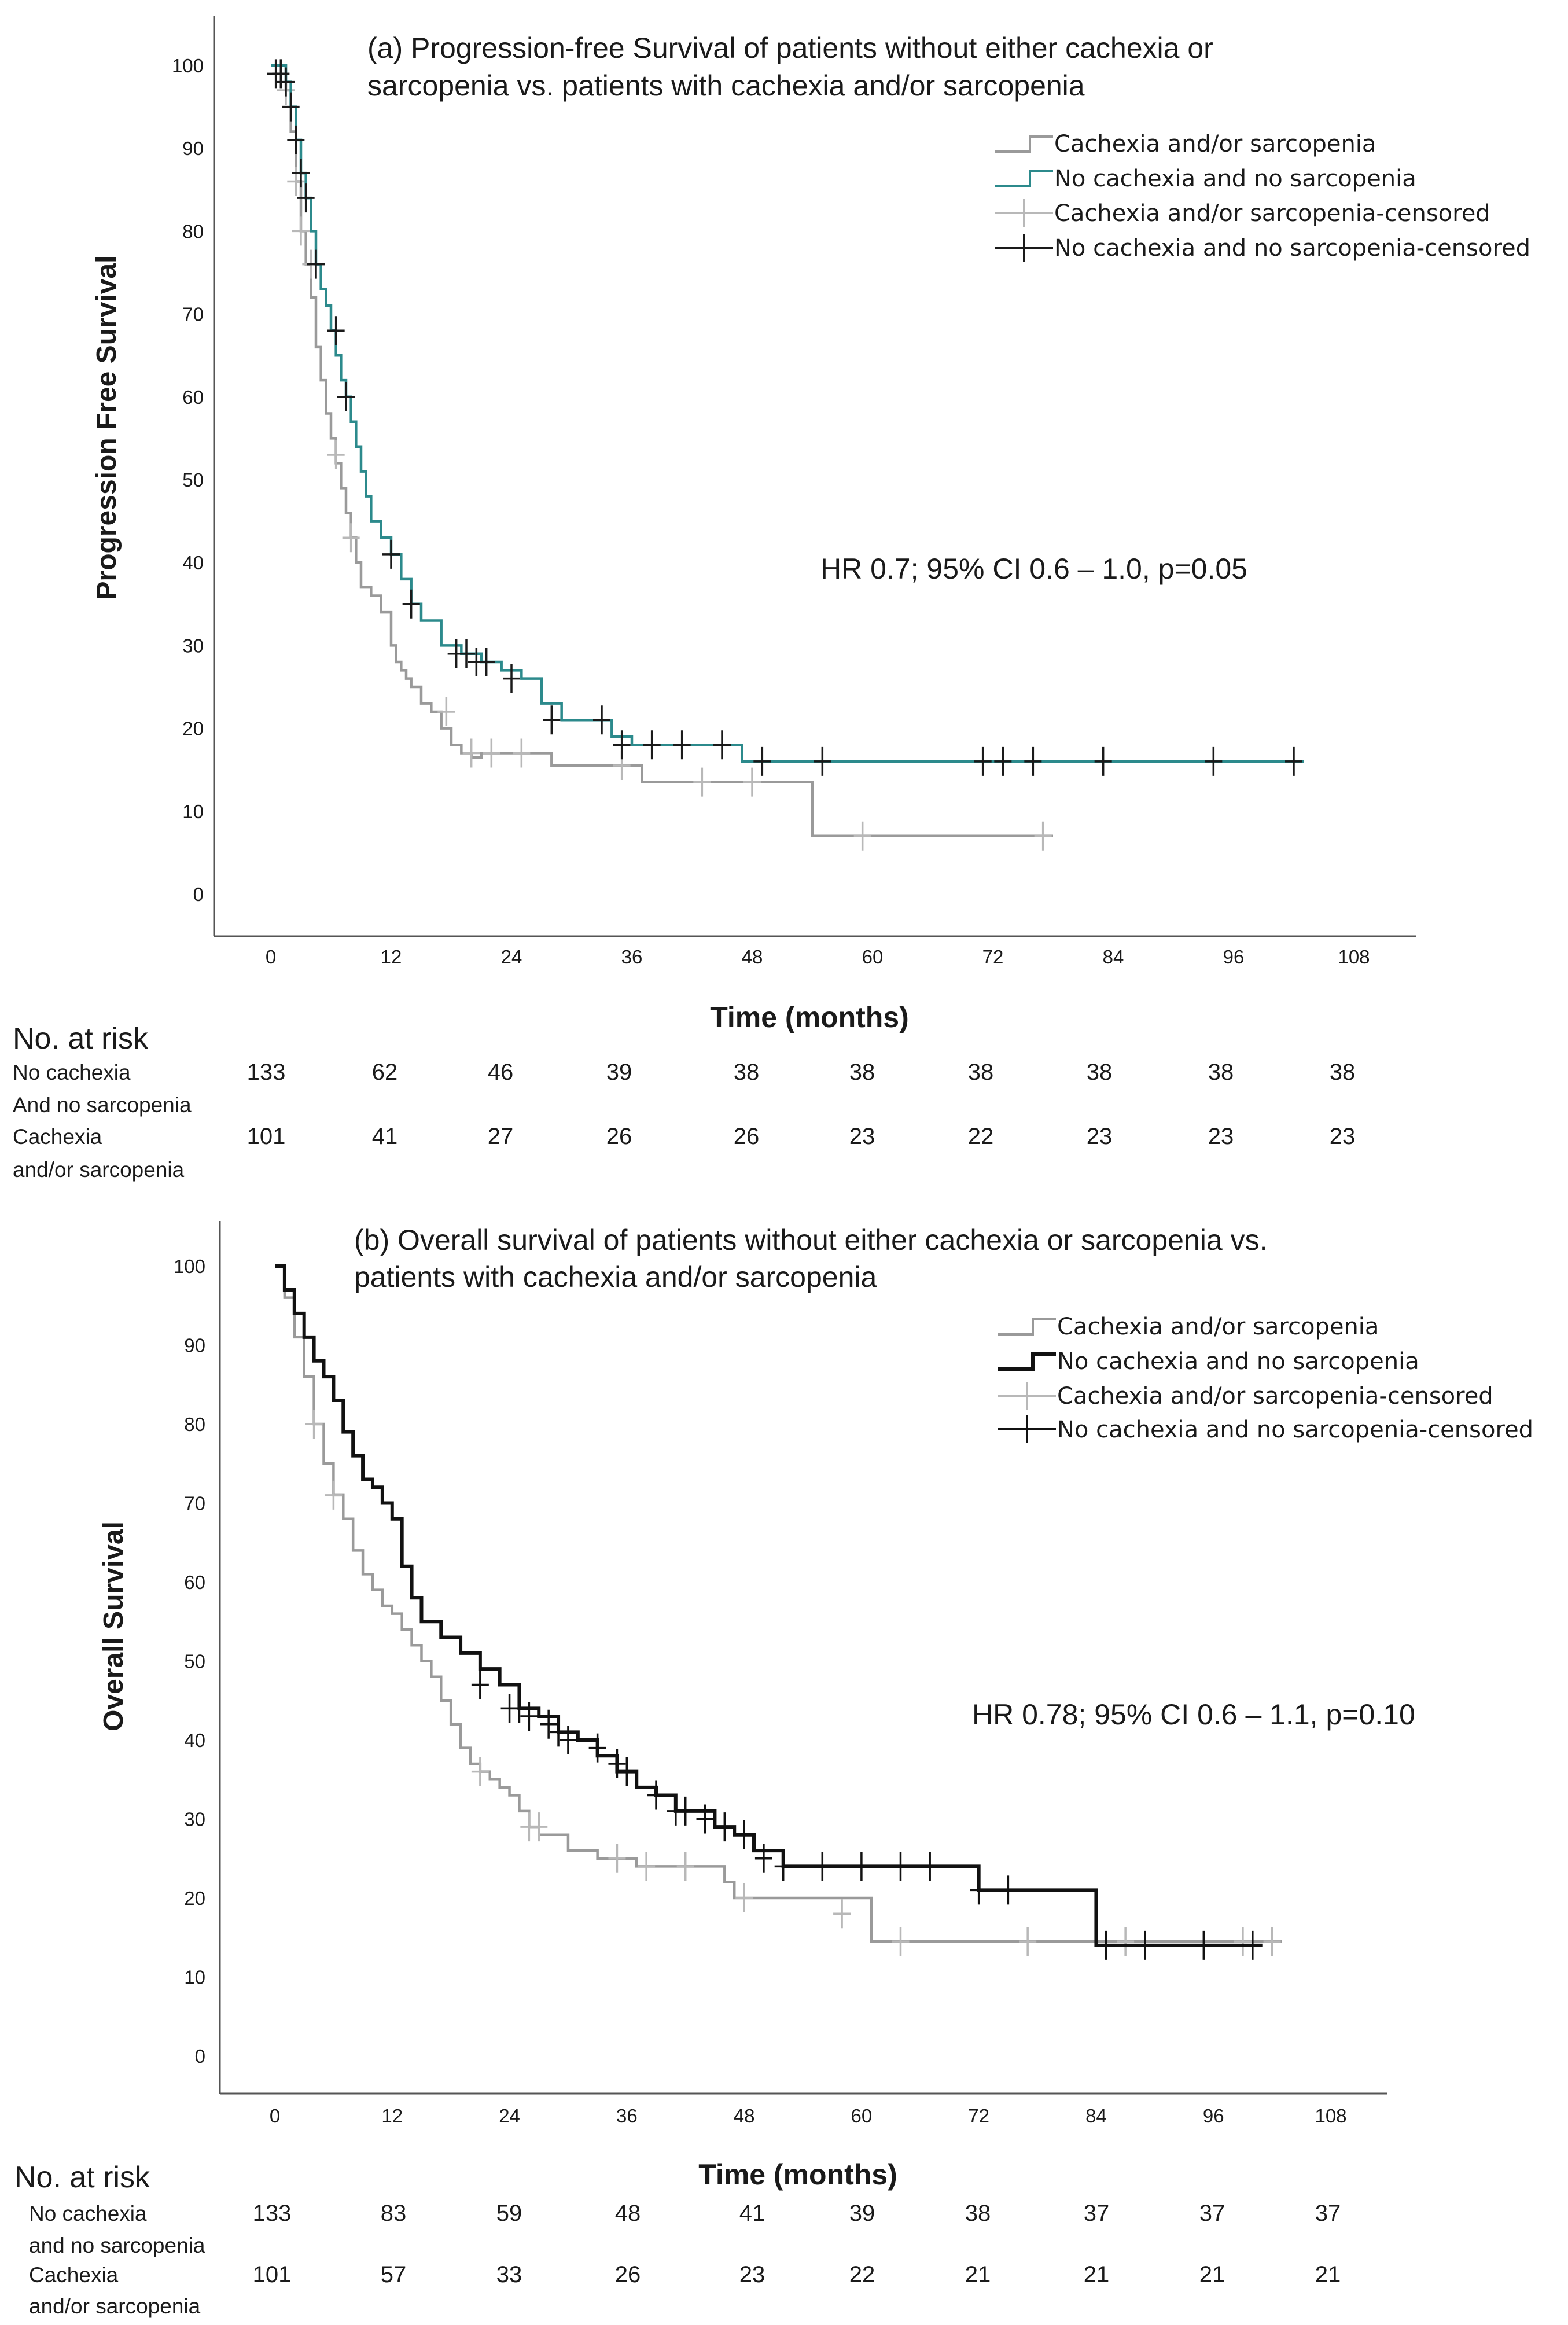  I want to click on at-risk-value: 22, so click(981, 1137).